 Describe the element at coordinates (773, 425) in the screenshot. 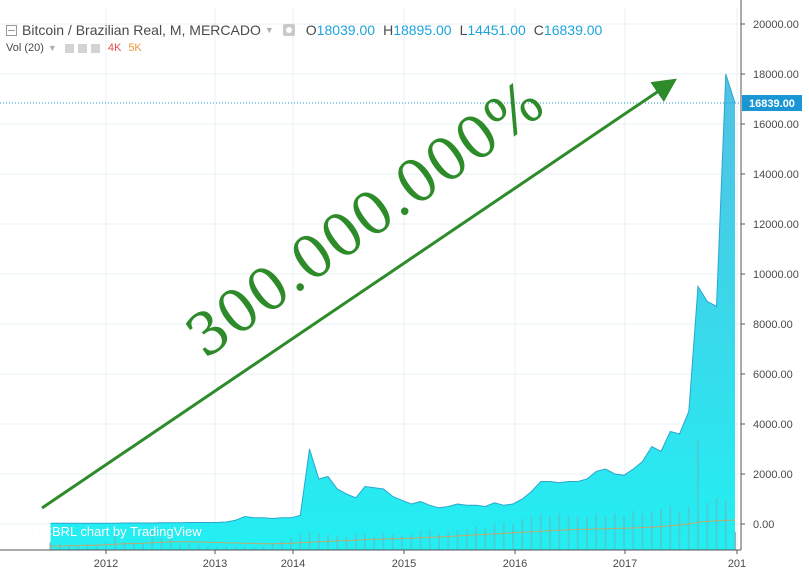

I see `y-tick-label: 4000.00` at that location.